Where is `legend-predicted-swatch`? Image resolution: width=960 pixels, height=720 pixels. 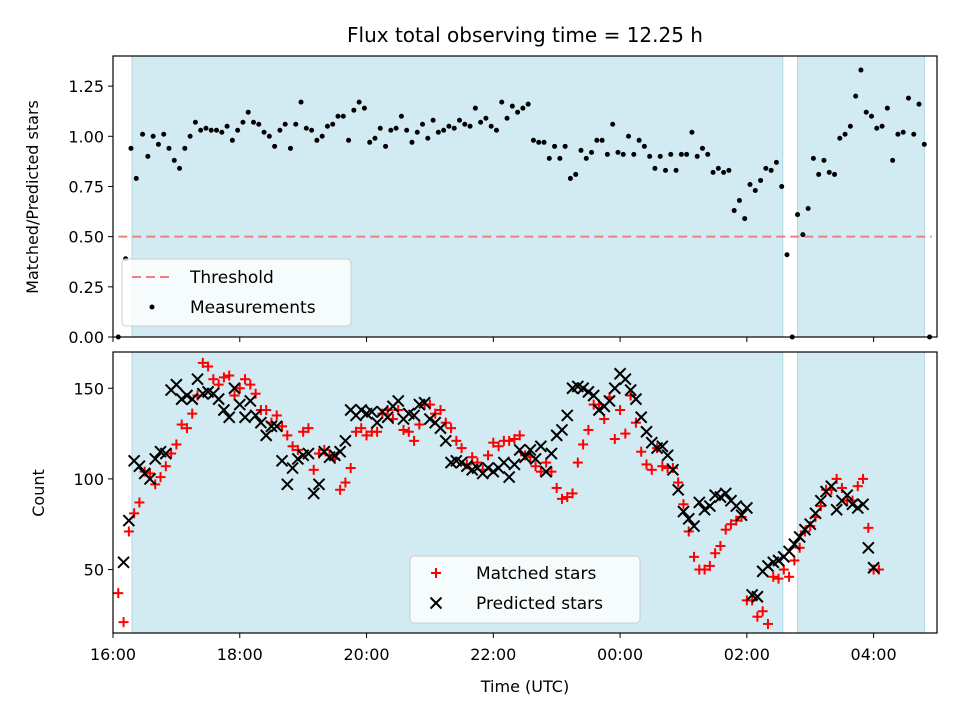
legend-predicted-swatch is located at coordinates (436, 603).